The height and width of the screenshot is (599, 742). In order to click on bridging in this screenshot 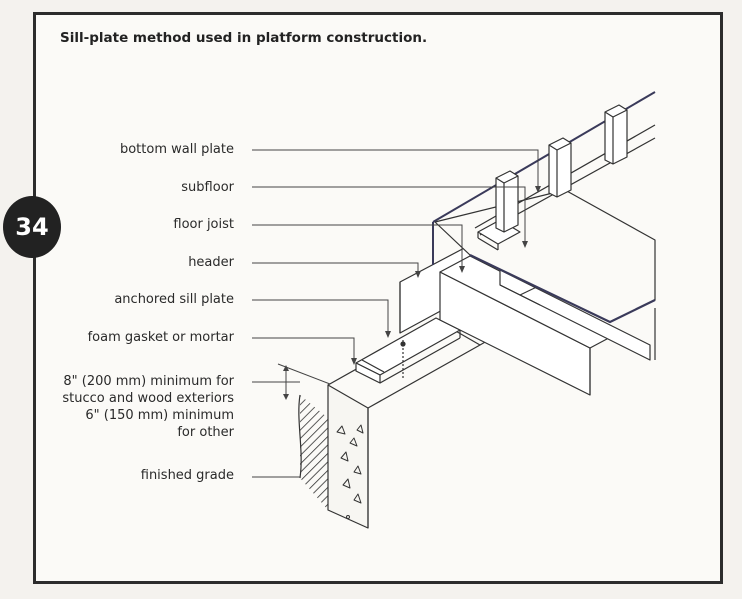, I will do `click(575, 315)`.